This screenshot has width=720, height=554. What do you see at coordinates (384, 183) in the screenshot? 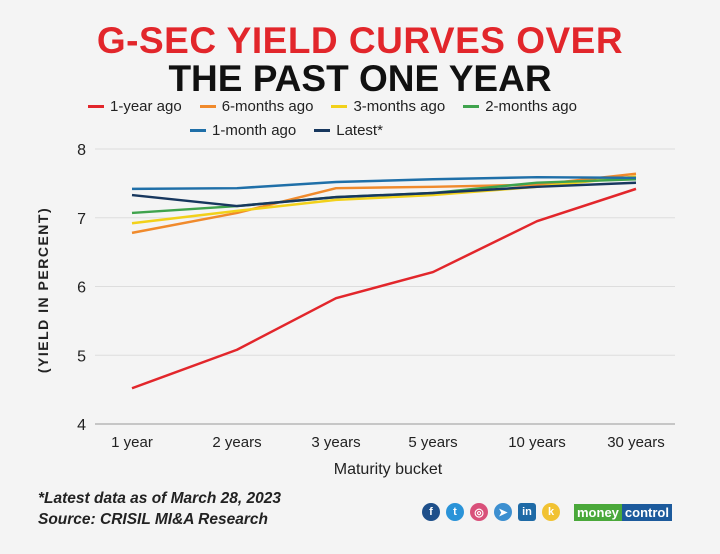
I see `series-line-1-month-ago` at bounding box center [384, 183].